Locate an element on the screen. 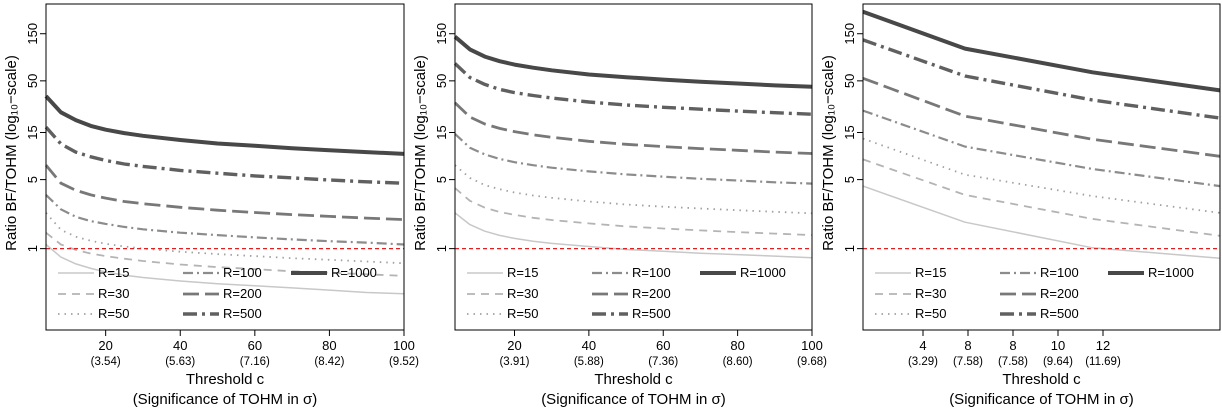  x-tick-sublabel: (5.88) is located at coordinates (589, 362).